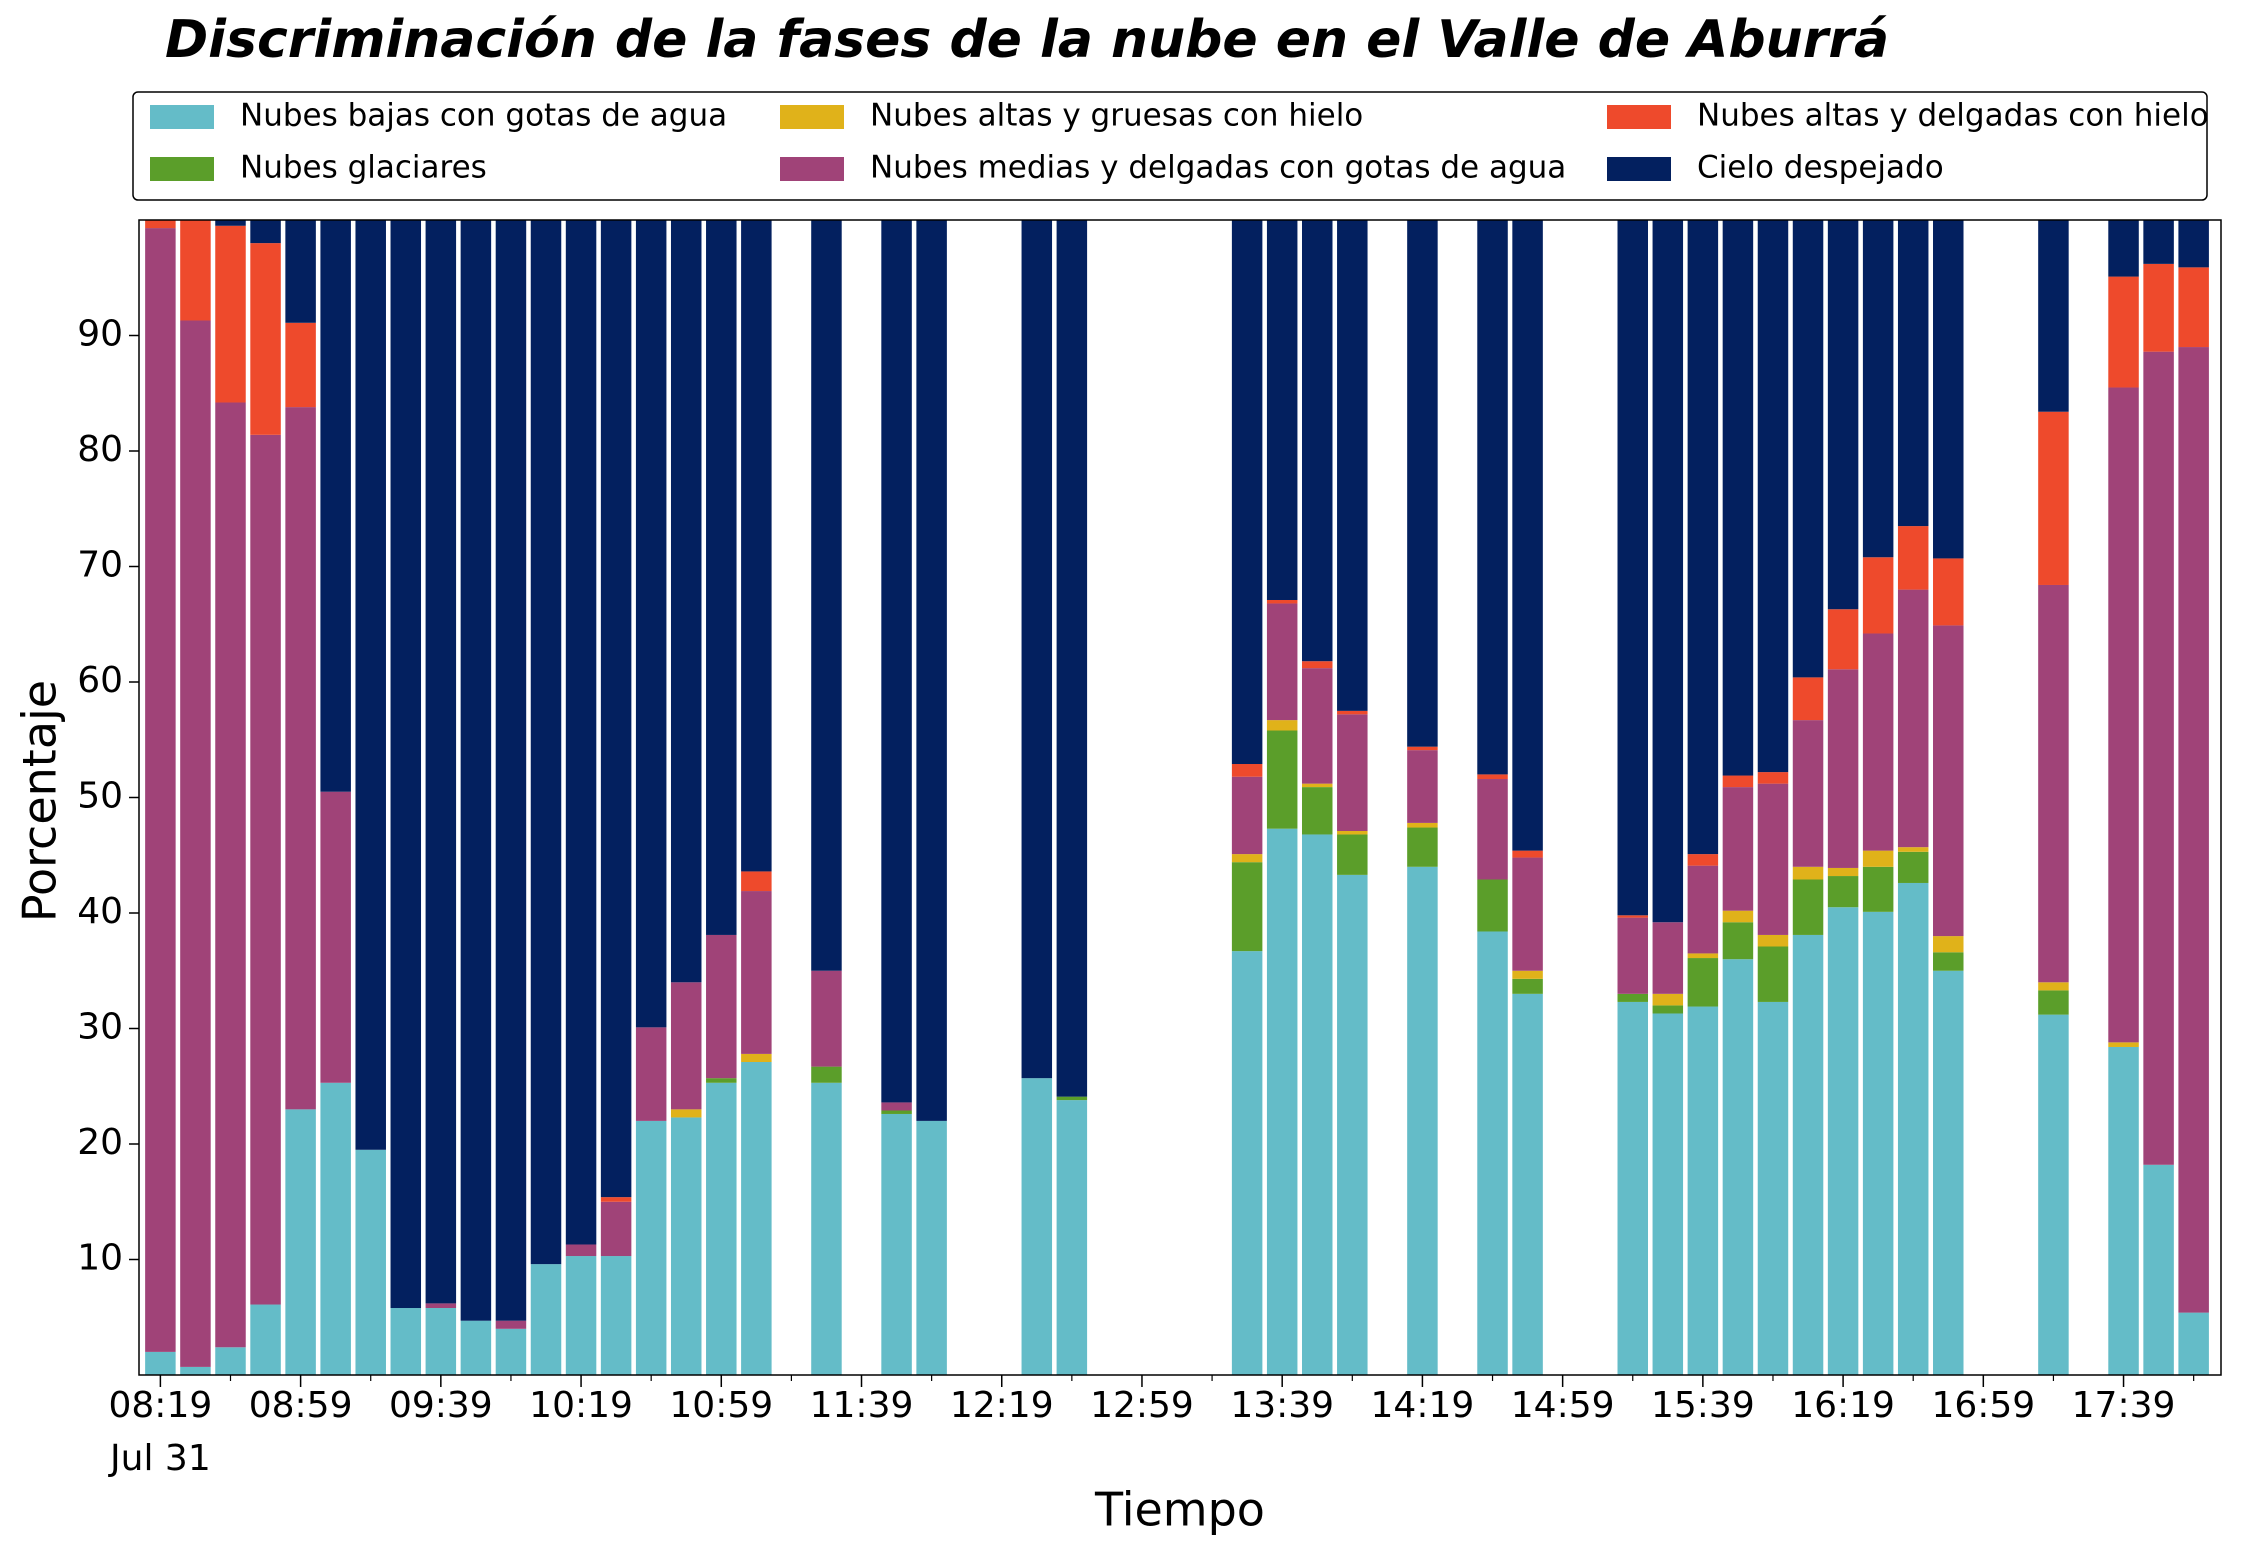 The width and height of the screenshot is (2244, 1559). I want to click on y-tick-label: 70, so click(100, 565).